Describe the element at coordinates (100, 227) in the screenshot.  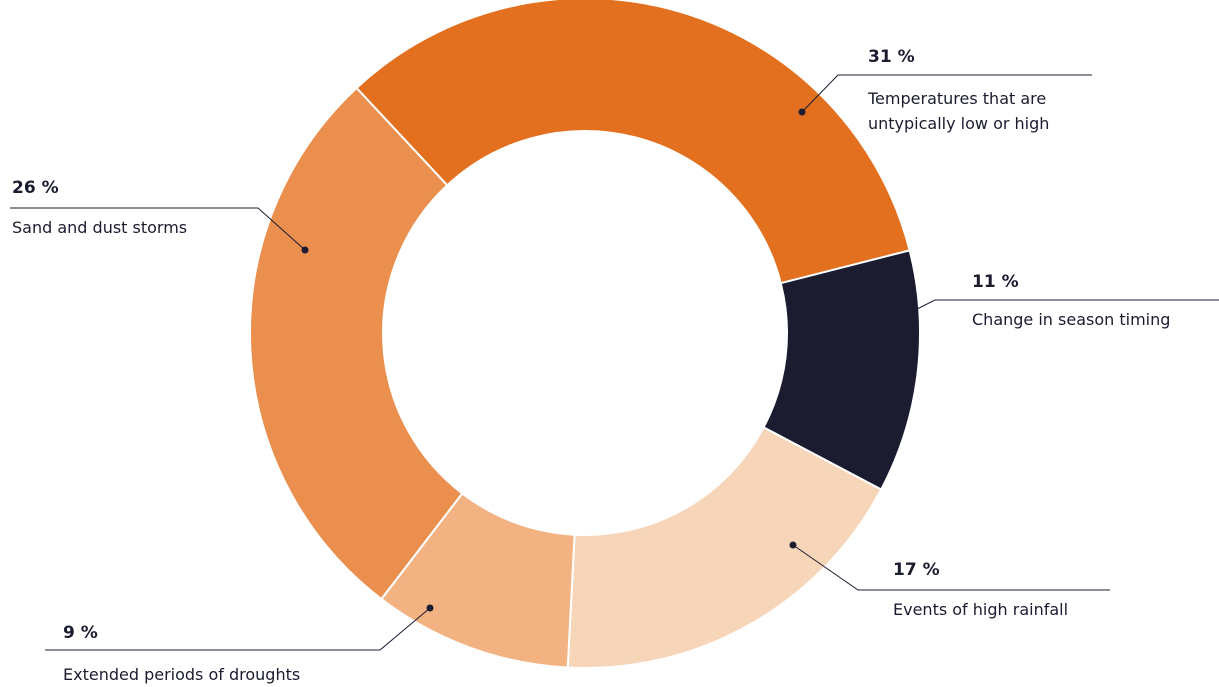
I see `category-label: Sand and dust storms` at that location.